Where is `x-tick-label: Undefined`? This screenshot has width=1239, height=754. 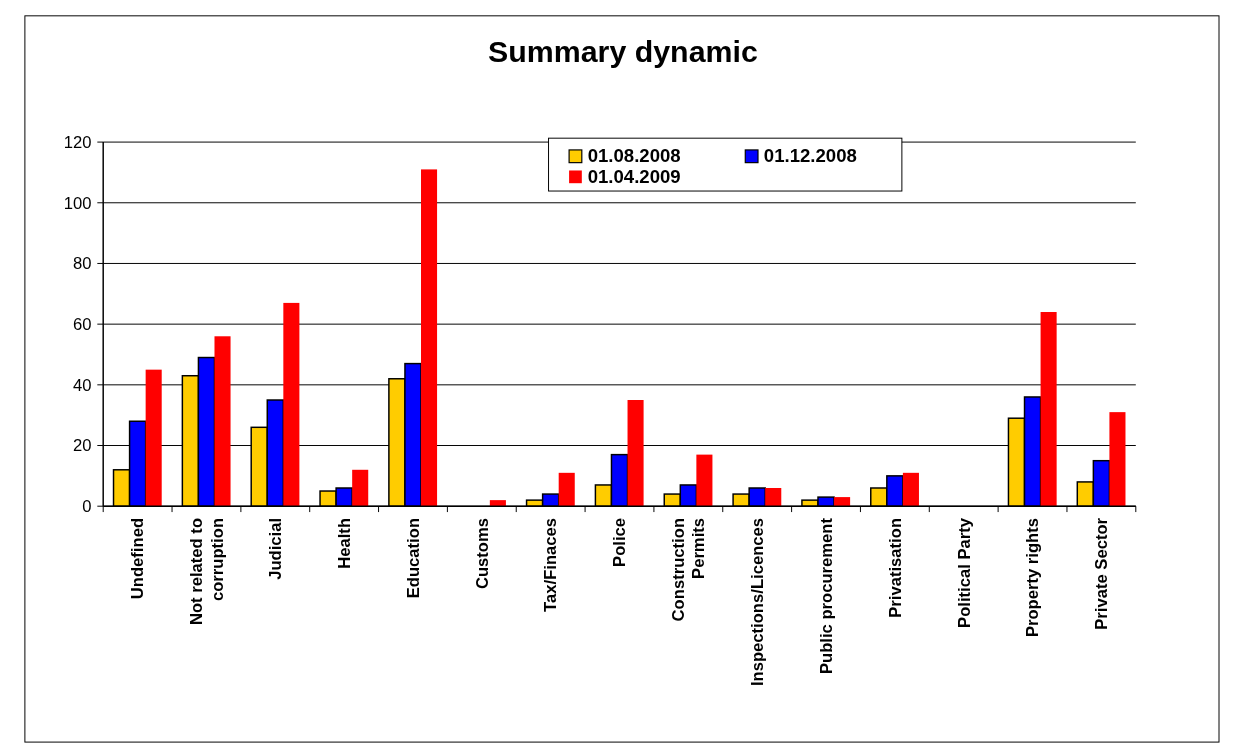
x-tick-label: Undefined is located at coordinates (138, 558).